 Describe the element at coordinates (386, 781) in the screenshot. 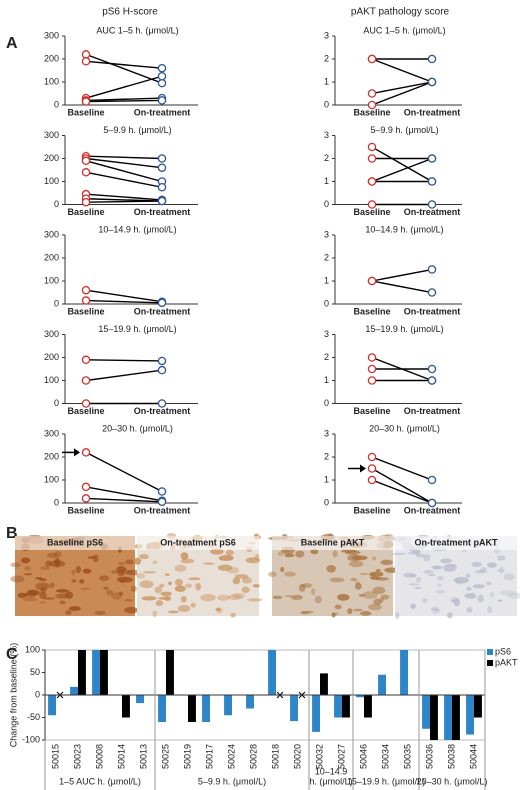

I see `group-label: 15–19.9 h. (μmol/L)` at that location.